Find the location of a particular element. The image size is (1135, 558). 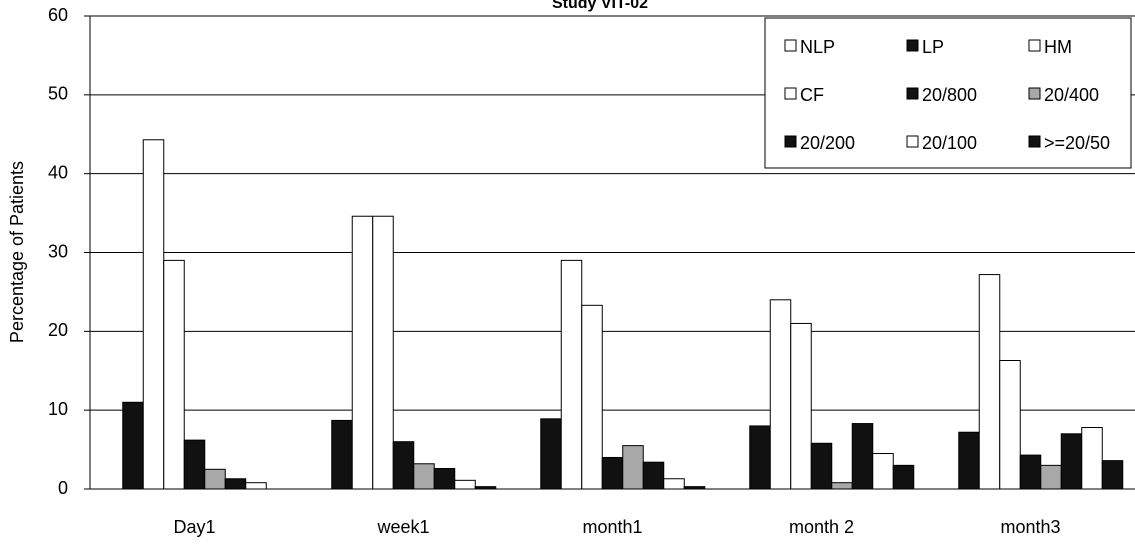

legend-label: 20/200 is located at coordinates (827, 143).